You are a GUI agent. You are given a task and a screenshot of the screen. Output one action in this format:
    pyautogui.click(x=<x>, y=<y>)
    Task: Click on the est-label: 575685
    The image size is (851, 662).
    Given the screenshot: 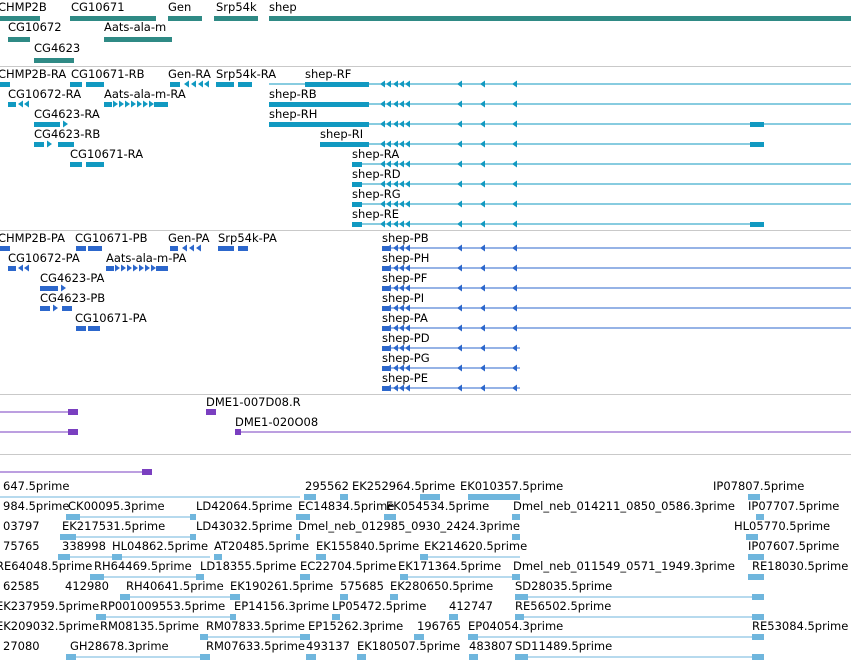 What is the action you would take?
    pyautogui.click(x=362, y=586)
    